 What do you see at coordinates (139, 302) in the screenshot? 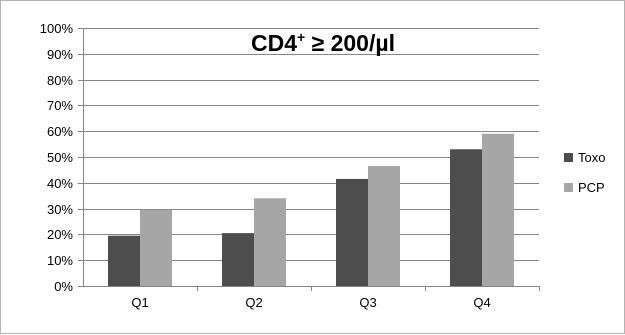
I see `x-tick-label: Q1` at bounding box center [139, 302].